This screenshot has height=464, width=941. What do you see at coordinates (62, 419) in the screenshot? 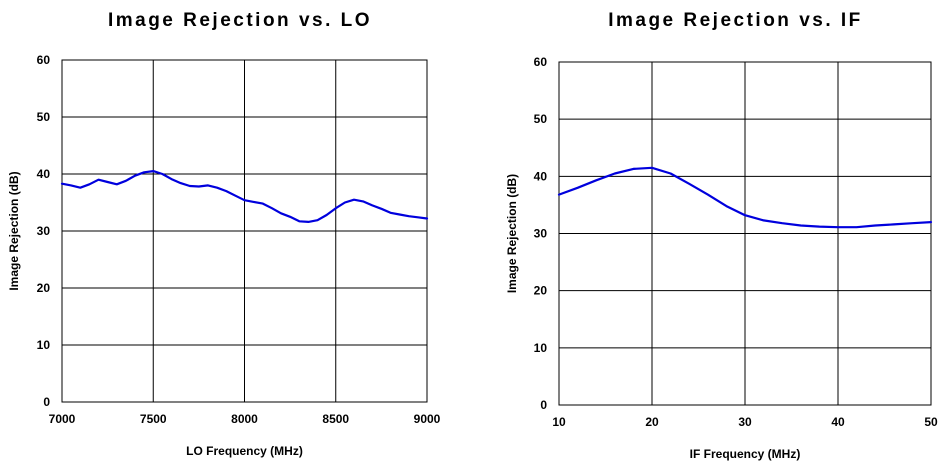
I see `x-tick-label: 7000` at bounding box center [62, 419].